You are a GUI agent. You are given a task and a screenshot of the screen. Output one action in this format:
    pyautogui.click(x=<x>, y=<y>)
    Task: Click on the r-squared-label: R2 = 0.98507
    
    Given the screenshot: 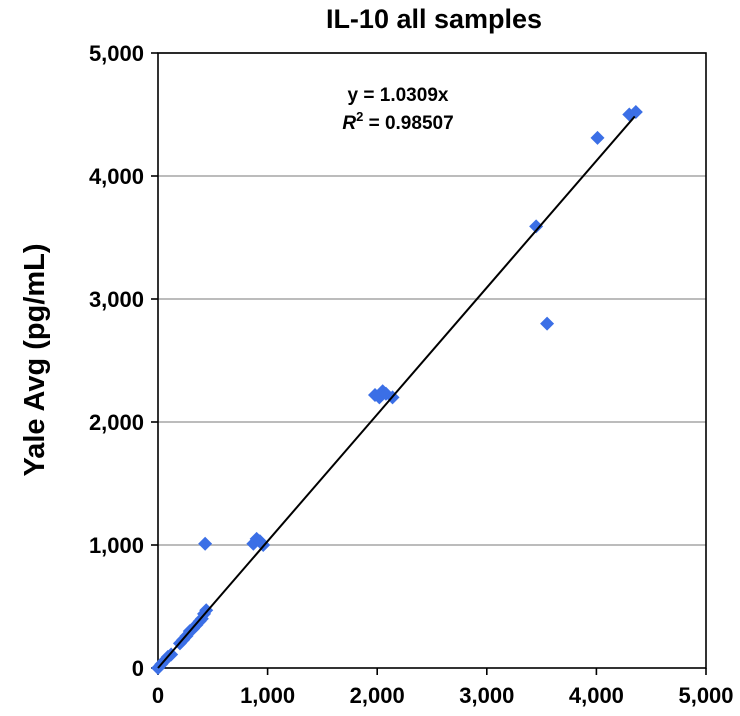 What is the action you would take?
    pyautogui.click(x=397, y=121)
    